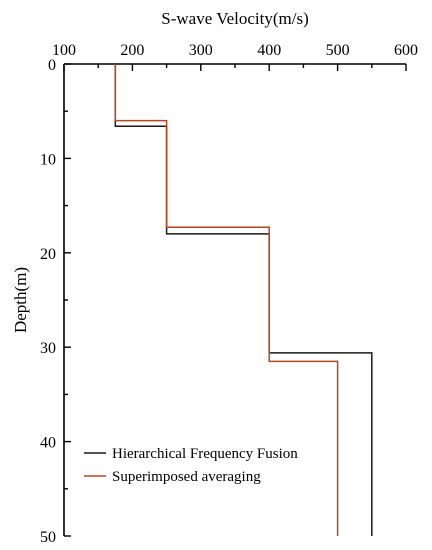 This screenshot has width=432, height=550. What do you see at coordinates (20, 300) in the screenshot?
I see `y-axis-title: Depth(m)` at bounding box center [20, 300].